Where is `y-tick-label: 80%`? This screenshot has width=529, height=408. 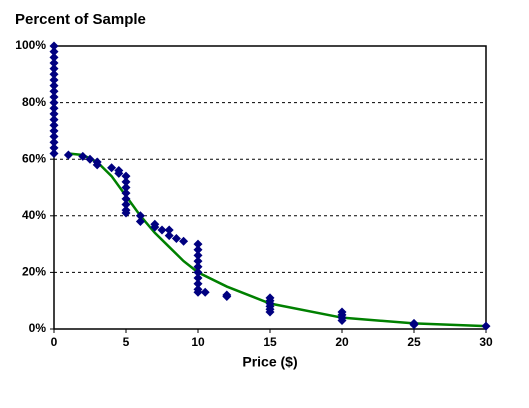 y-tick-label: 80% is located at coordinates (34, 102).